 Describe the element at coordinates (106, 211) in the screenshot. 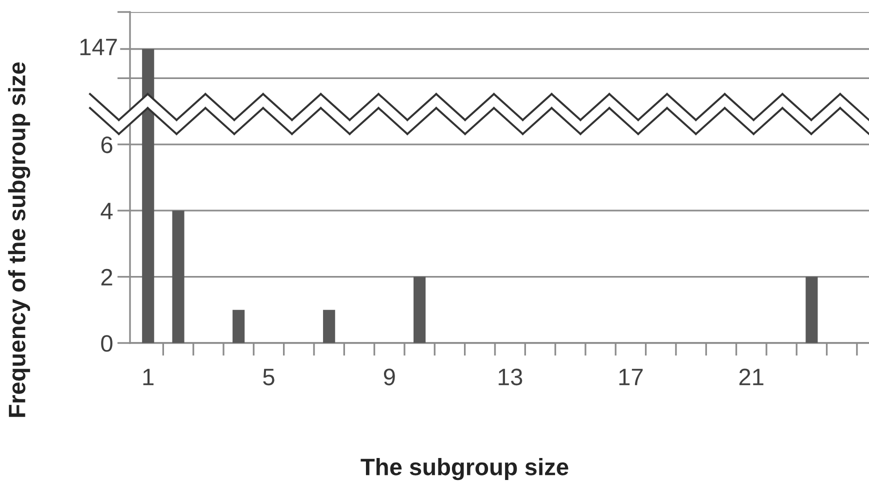

I see `y-tick-label: 4` at that location.